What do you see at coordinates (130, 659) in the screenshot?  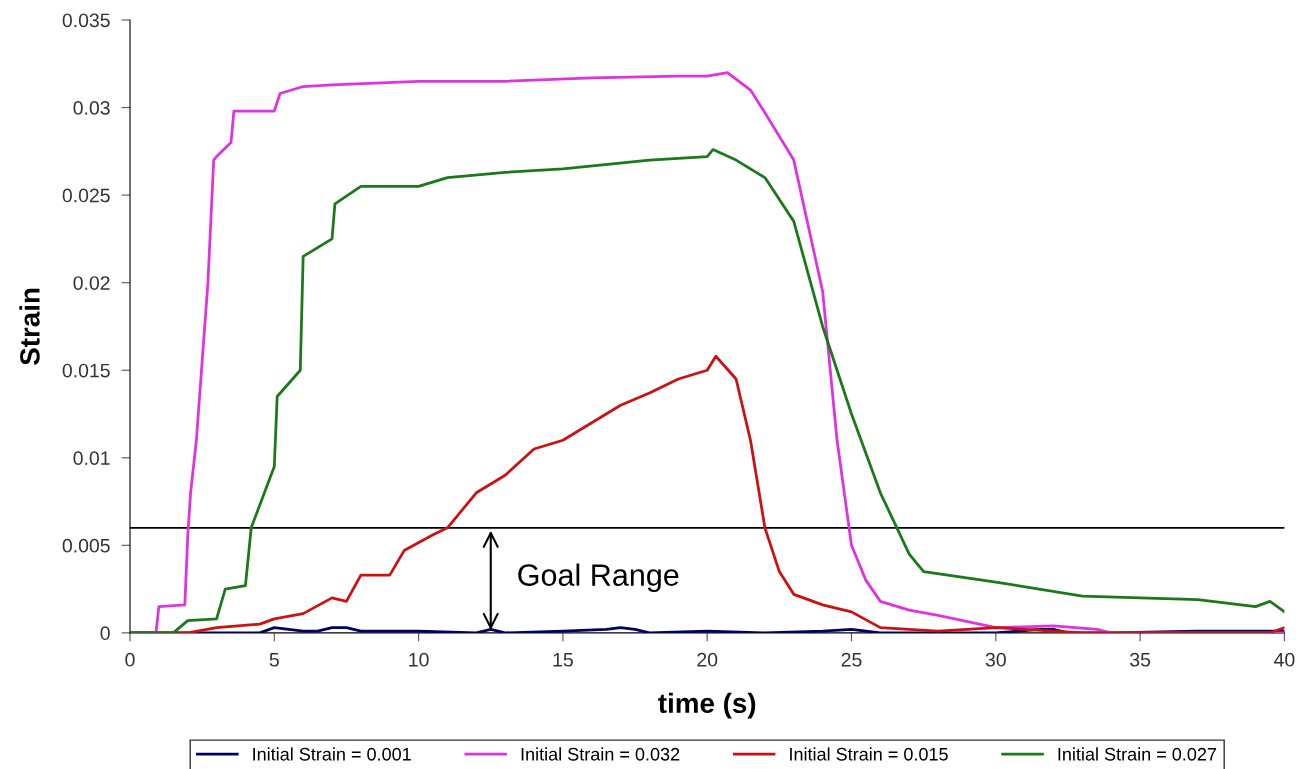 I see `x-tick-label: 0` at bounding box center [130, 659].